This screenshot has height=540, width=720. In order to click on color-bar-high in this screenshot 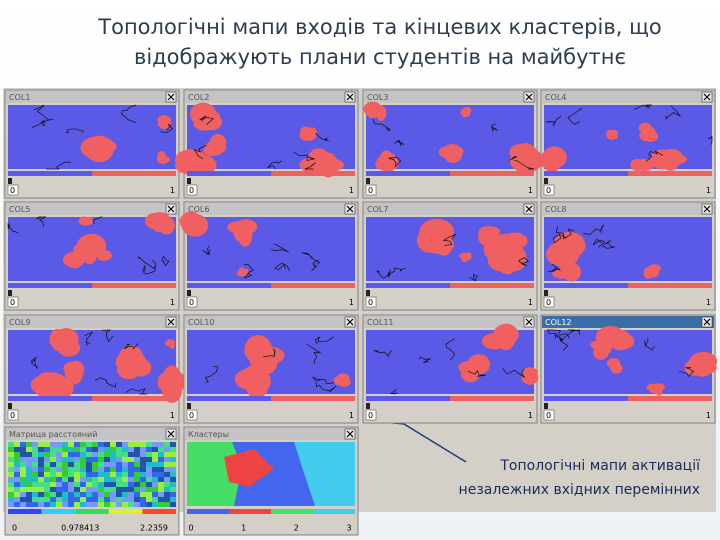, I will do `click(670, 285)`.